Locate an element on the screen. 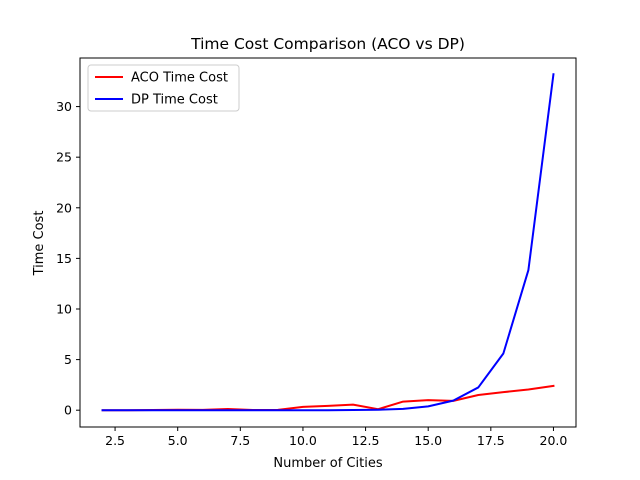  legend-label-aco: ACO Time Cost is located at coordinates (179, 78).